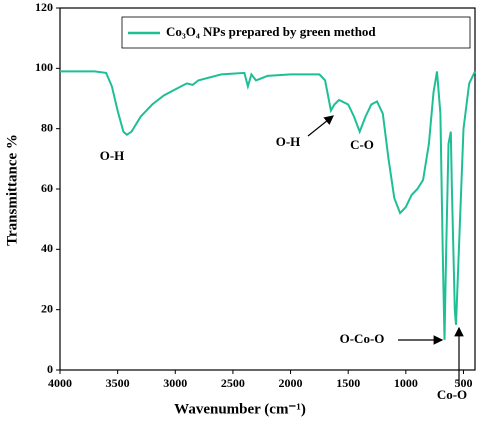 The width and height of the screenshot is (480, 423). I want to click on y-axis-title: Transmittance %, so click(12, 190).